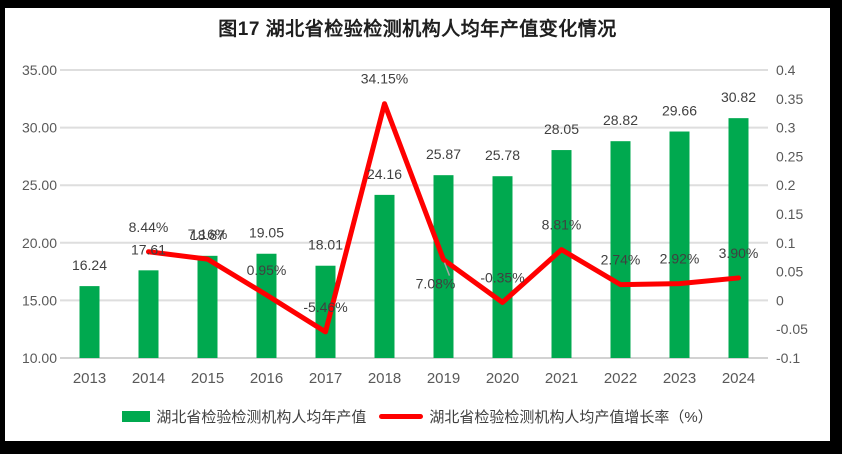 This screenshot has height=454, width=842. I want to click on legend-label-line-series: 湖北省检验检测机构人均产值增长率（%）, so click(571, 417).